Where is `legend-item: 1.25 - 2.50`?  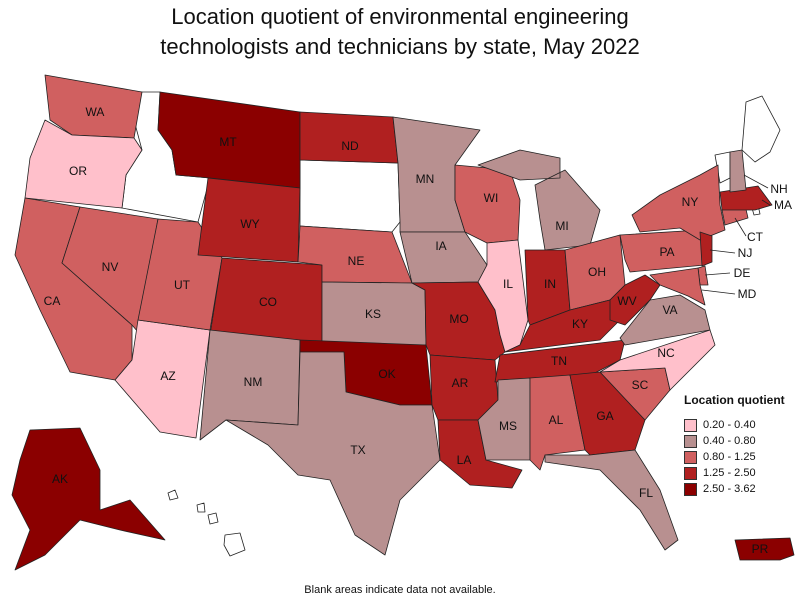
legend-item: 1.25 - 2.50 is located at coordinates (742, 473).